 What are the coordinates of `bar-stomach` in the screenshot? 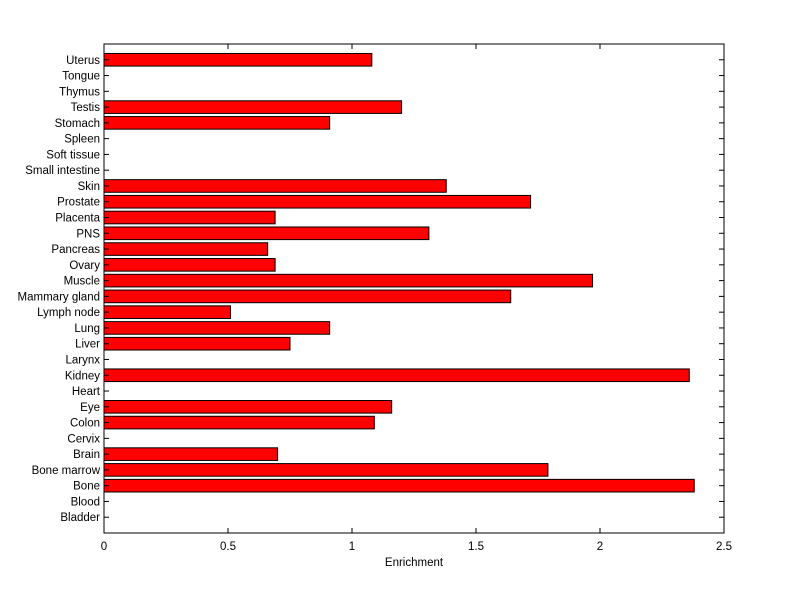 It's located at (217, 123).